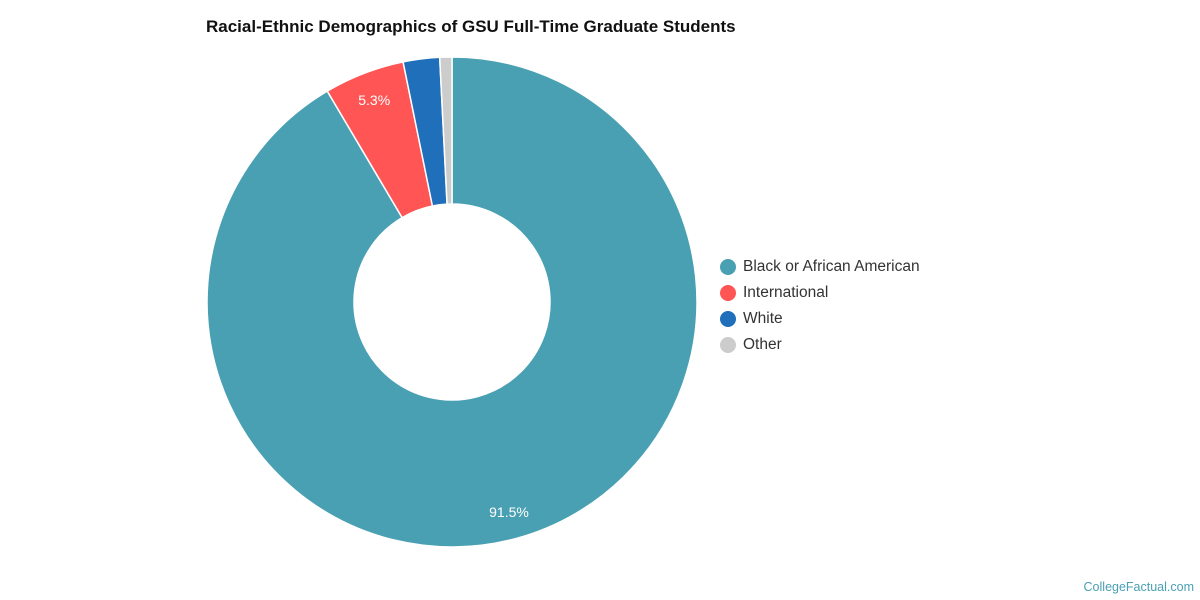  Describe the element at coordinates (820, 267) in the screenshot. I see `legend-item-black: Black or African American` at that location.